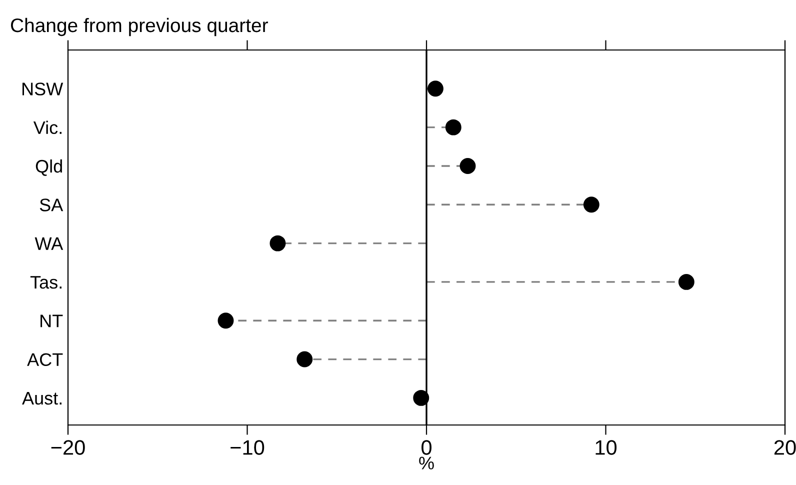 The height and width of the screenshot is (485, 796). Describe the element at coordinates (45, 359) in the screenshot. I see `y-tick-label: ACT` at that location.